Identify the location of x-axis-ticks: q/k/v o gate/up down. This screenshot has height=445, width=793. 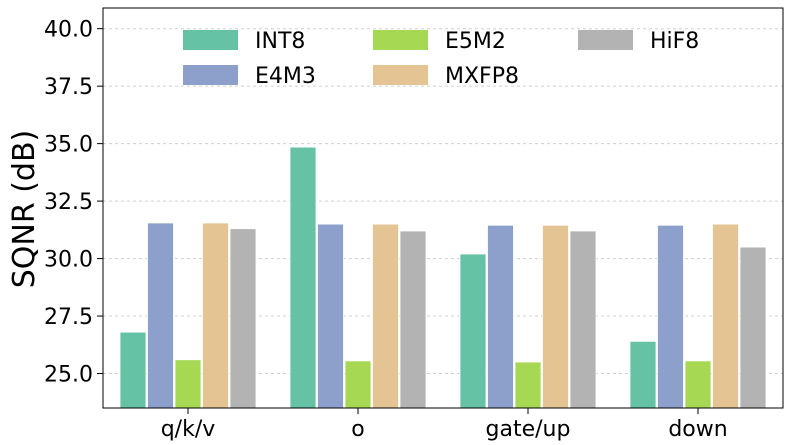
(444, 425).